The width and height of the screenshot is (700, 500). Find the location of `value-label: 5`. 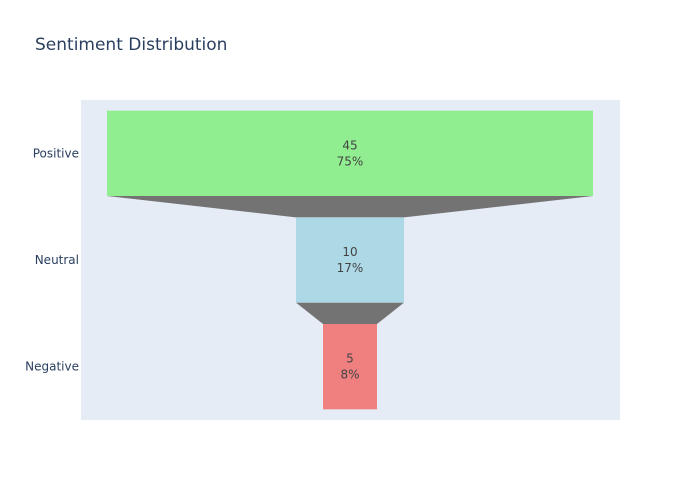

value-label: 5 is located at coordinates (350, 359).